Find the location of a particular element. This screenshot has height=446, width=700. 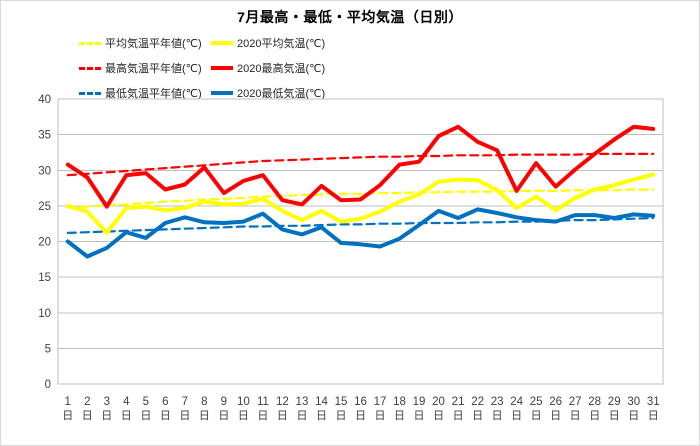

x-tick-label: 10 is located at coordinates (243, 402).